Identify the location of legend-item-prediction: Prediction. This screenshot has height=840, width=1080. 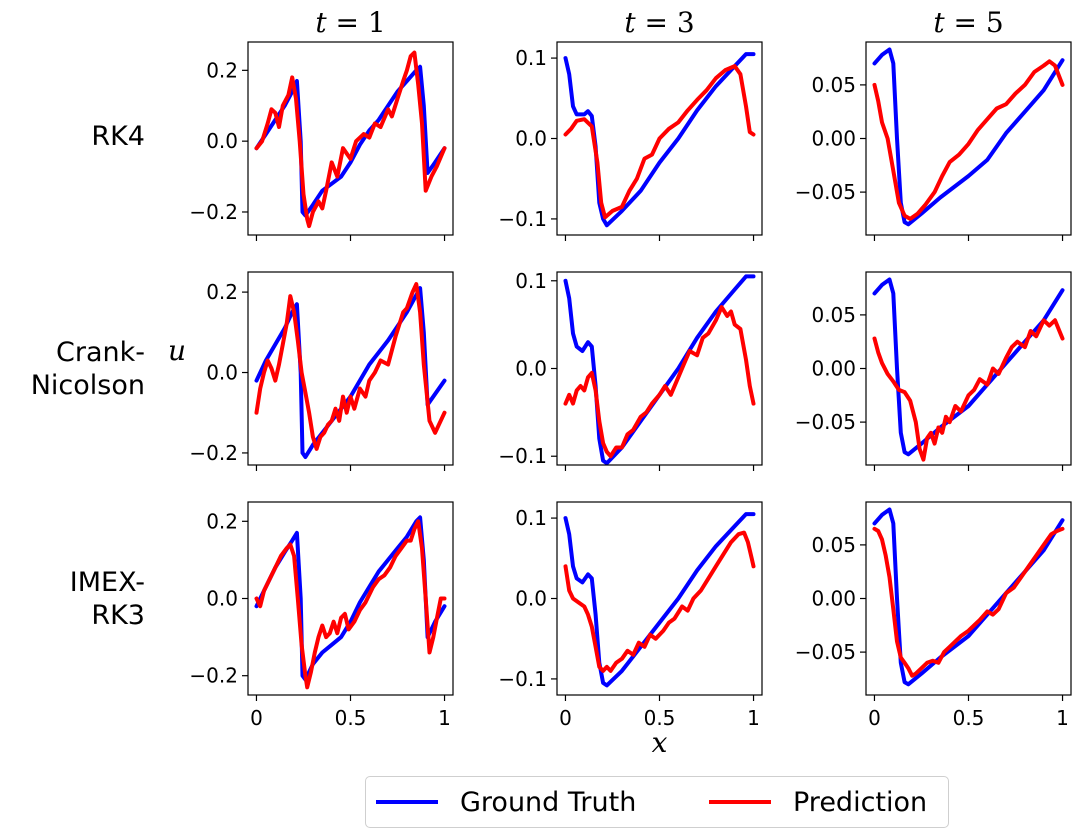
(818, 802).